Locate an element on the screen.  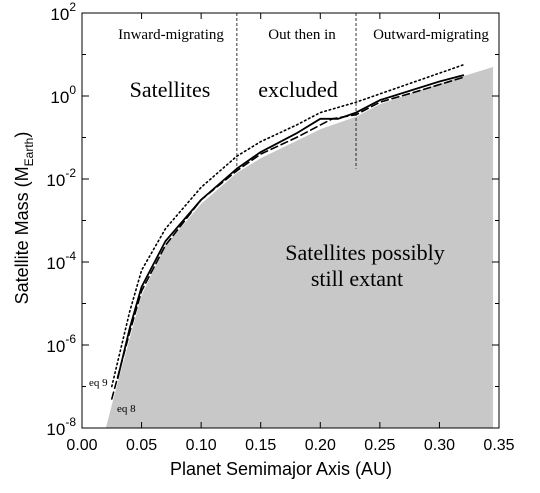
y-tick-label: 10⁻⁸ is located at coordinates (61, 427).